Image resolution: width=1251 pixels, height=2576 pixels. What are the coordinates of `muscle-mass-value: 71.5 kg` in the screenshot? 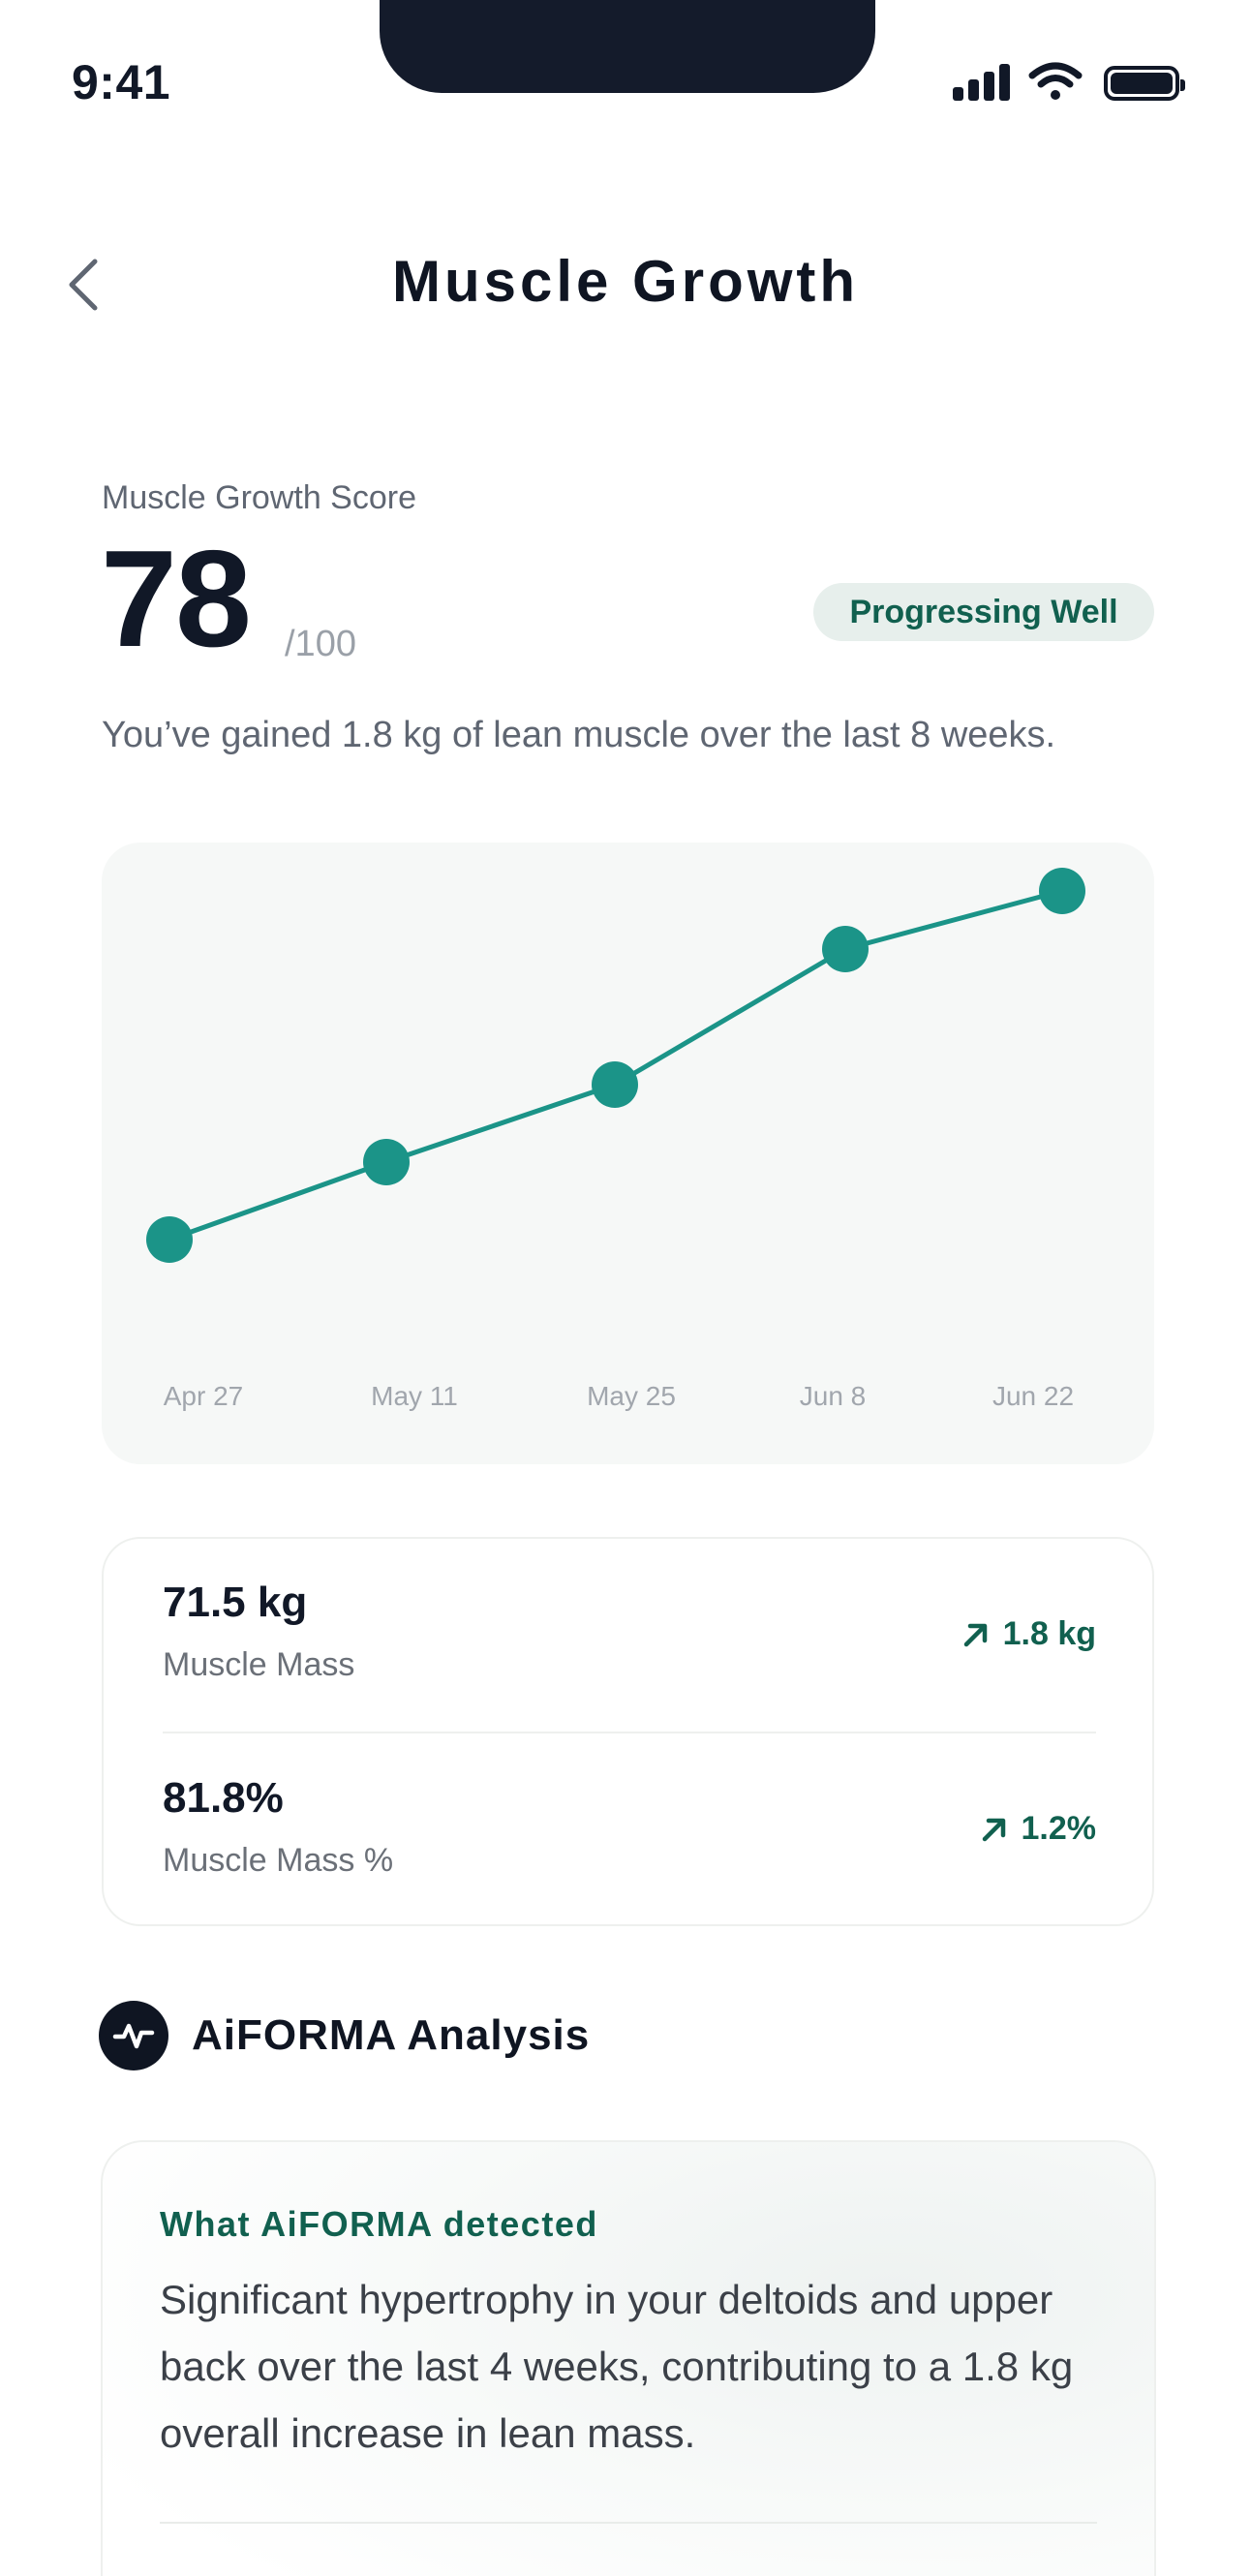 It's located at (235, 1602).